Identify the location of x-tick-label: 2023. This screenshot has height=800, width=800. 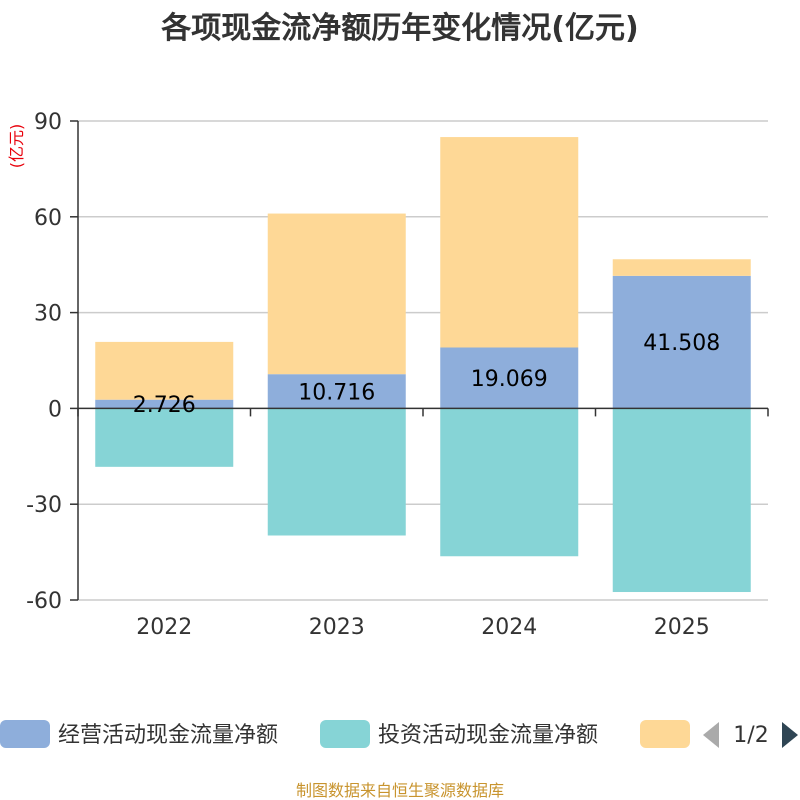
(337, 627).